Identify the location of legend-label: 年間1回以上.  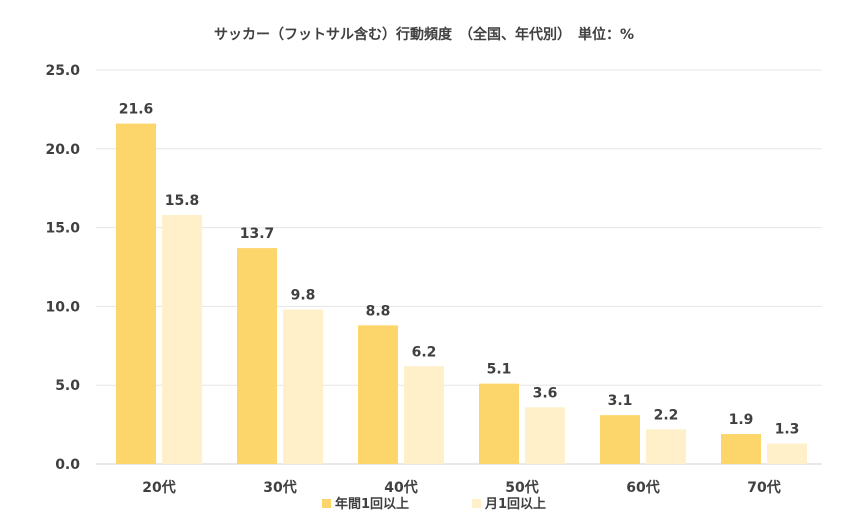
(372, 504).